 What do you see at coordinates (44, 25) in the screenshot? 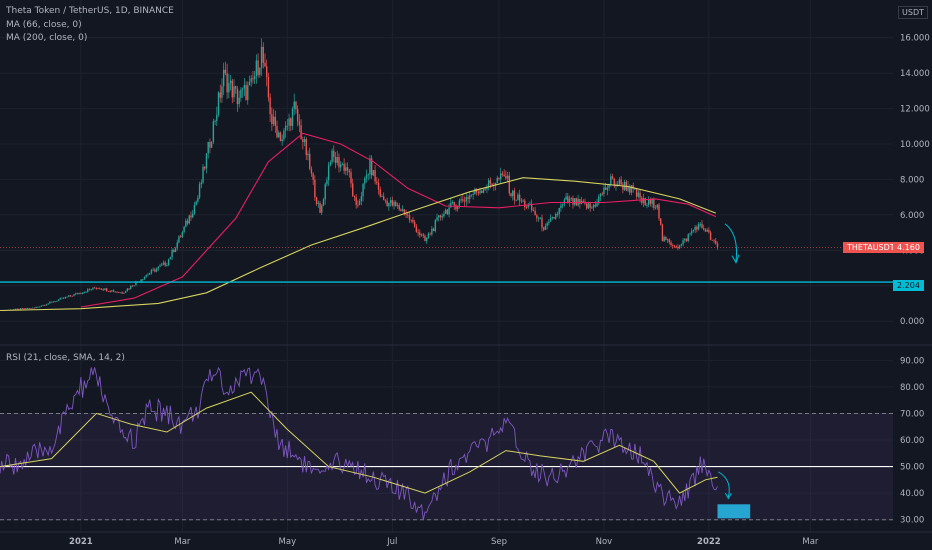
I see `ma-fast-legend: MA (66, close, 0)` at bounding box center [44, 25].